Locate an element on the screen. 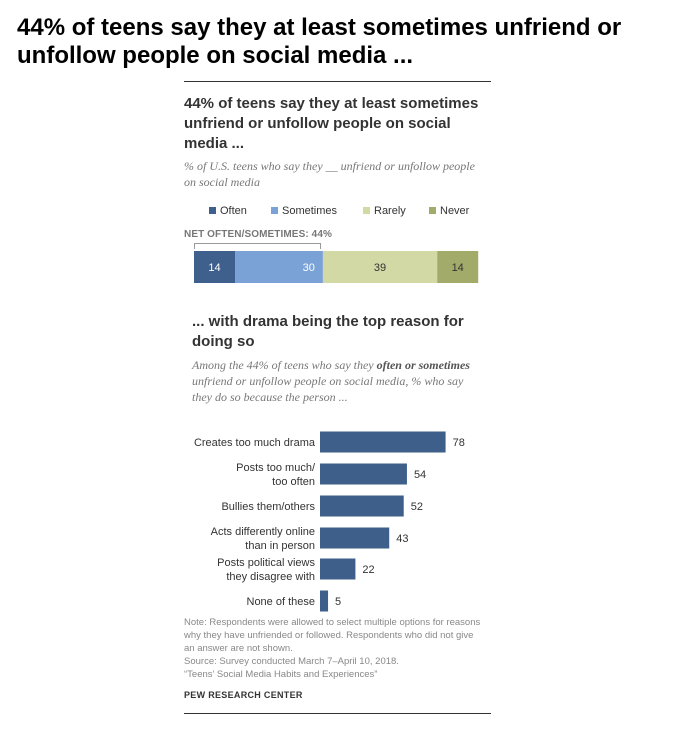  legend-label-never: Never is located at coordinates (455, 211).